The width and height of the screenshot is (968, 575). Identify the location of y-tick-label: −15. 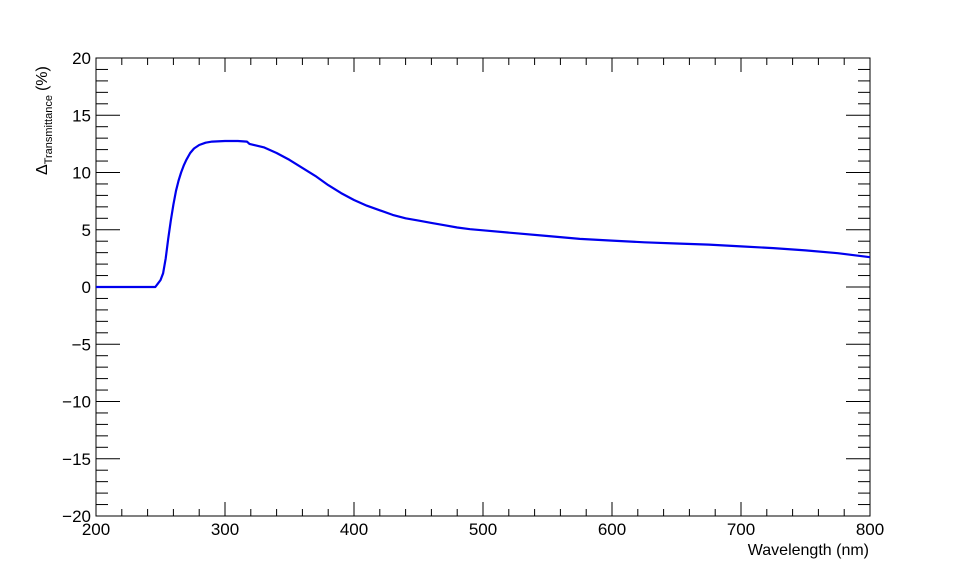
(76, 459).